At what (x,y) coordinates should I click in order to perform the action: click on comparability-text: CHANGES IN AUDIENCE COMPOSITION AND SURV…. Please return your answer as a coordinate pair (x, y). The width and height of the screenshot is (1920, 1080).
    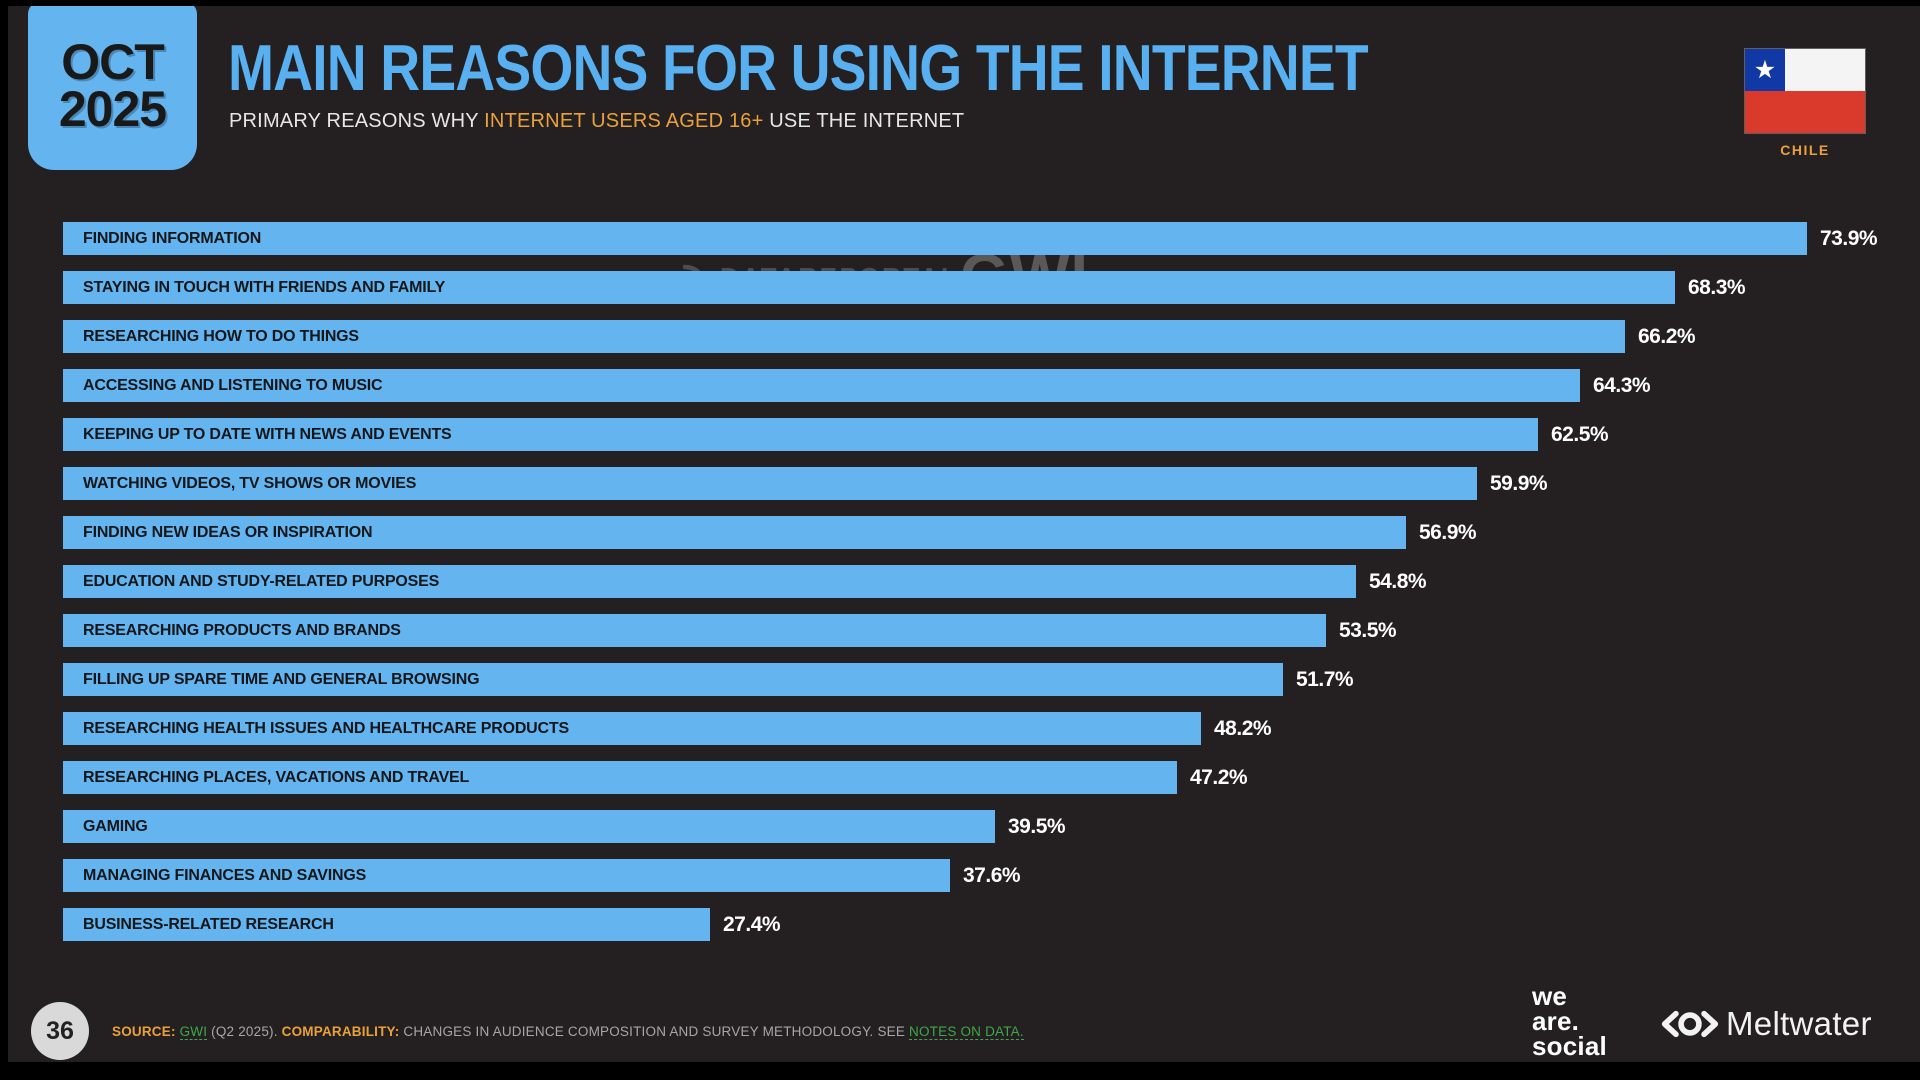
    Looking at the image, I should click on (654, 1031).